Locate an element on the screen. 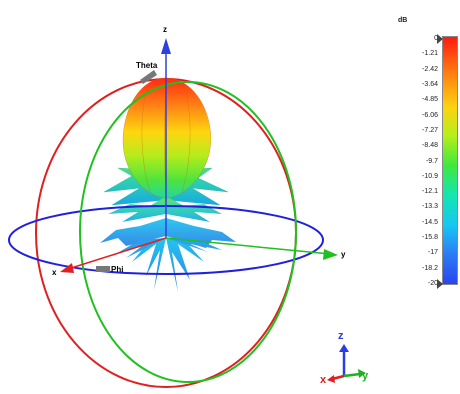 This screenshot has width=460, height=394. x-axis-arrow is located at coordinates (67, 268).